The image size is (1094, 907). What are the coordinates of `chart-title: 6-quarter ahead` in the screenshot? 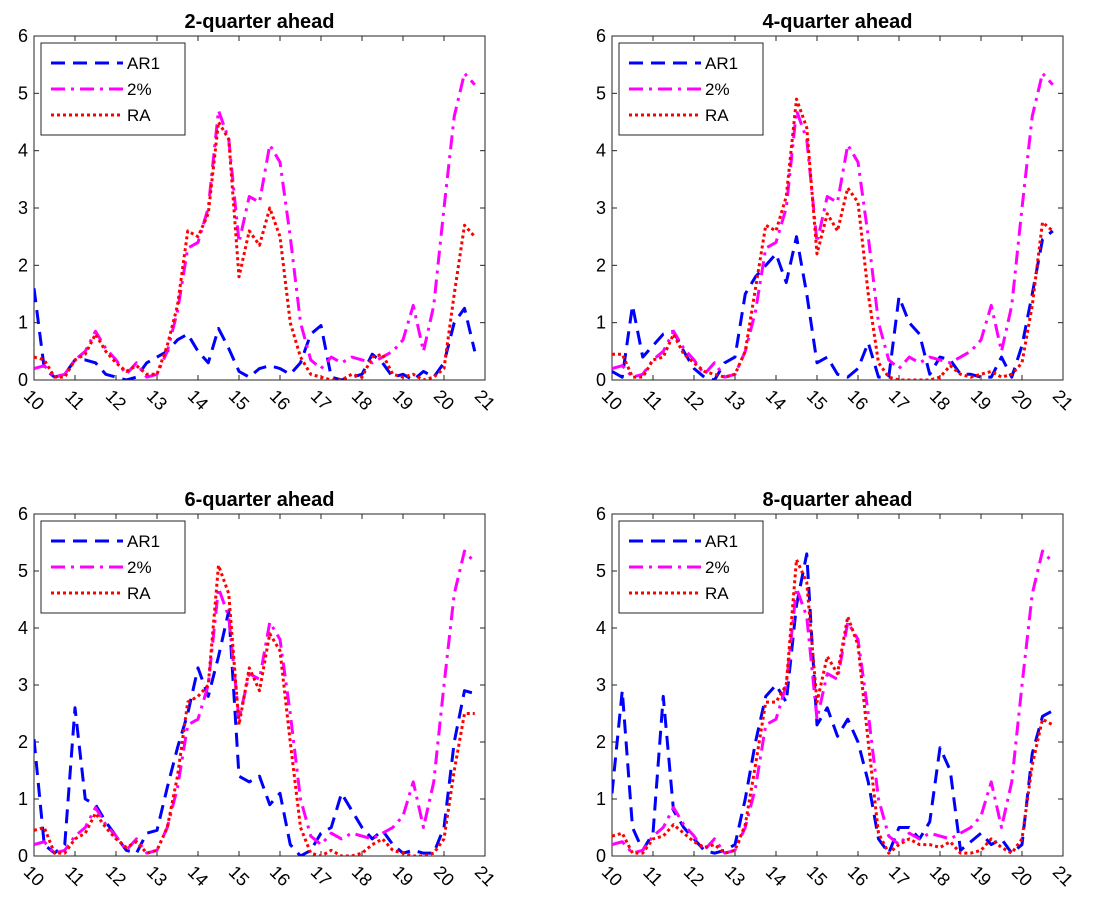 It's located at (259, 500).